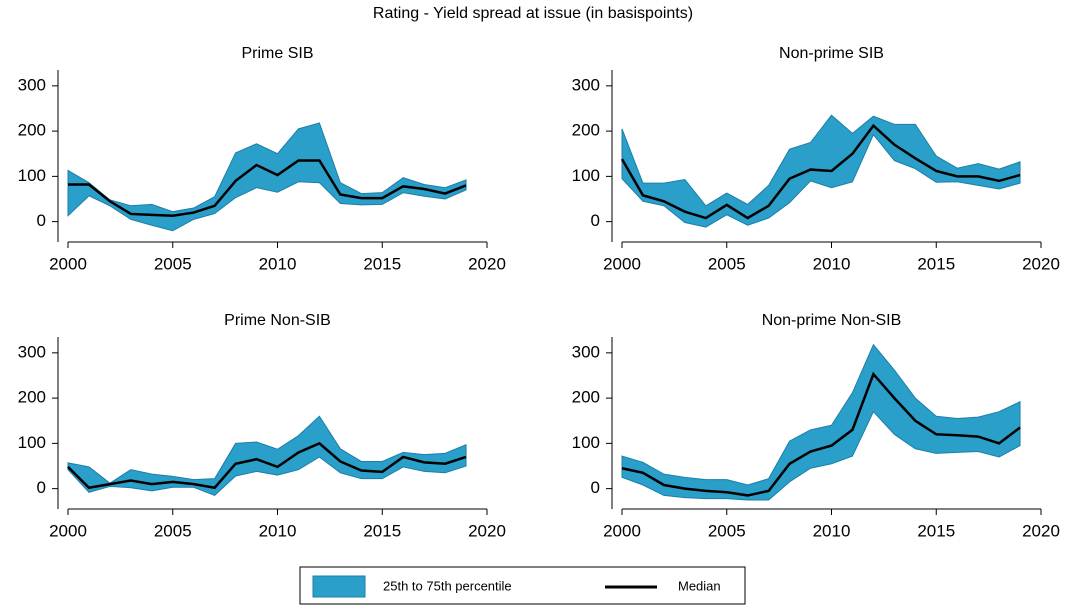 The image size is (1066, 607). What do you see at coordinates (522, 585) in the screenshot?
I see `legend` at bounding box center [522, 585].